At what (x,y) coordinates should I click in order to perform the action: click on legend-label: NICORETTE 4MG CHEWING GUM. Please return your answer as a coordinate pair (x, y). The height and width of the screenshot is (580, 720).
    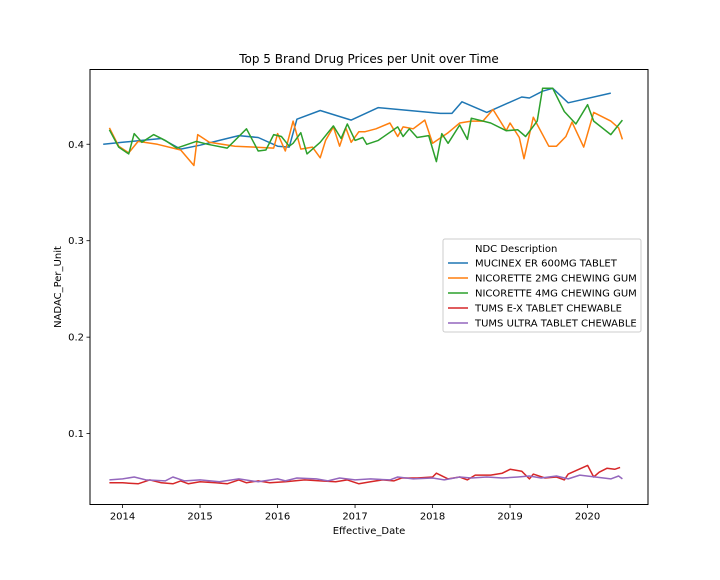
    Looking at the image, I should click on (556, 294).